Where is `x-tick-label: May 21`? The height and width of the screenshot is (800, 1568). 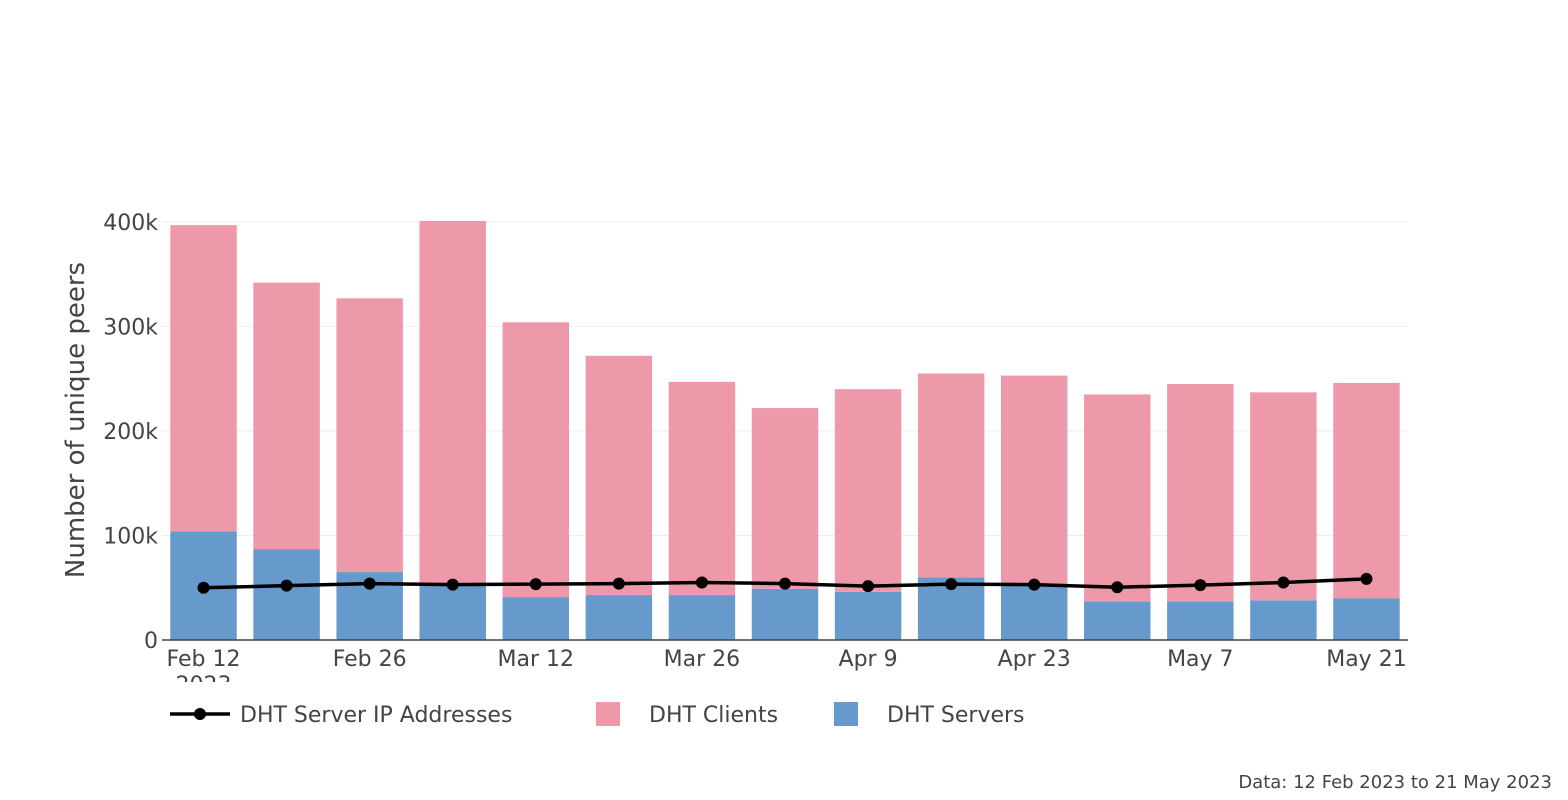
x-tick-label: May 21 is located at coordinates (1366, 659).